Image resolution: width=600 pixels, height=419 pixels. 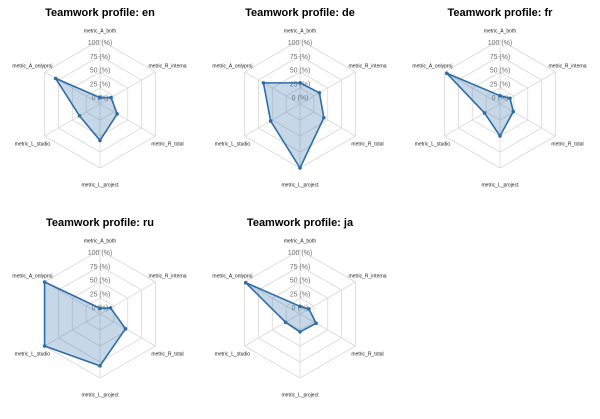 I want to click on chart-title-fr: Teamwork profile: fr, so click(x=500, y=13).